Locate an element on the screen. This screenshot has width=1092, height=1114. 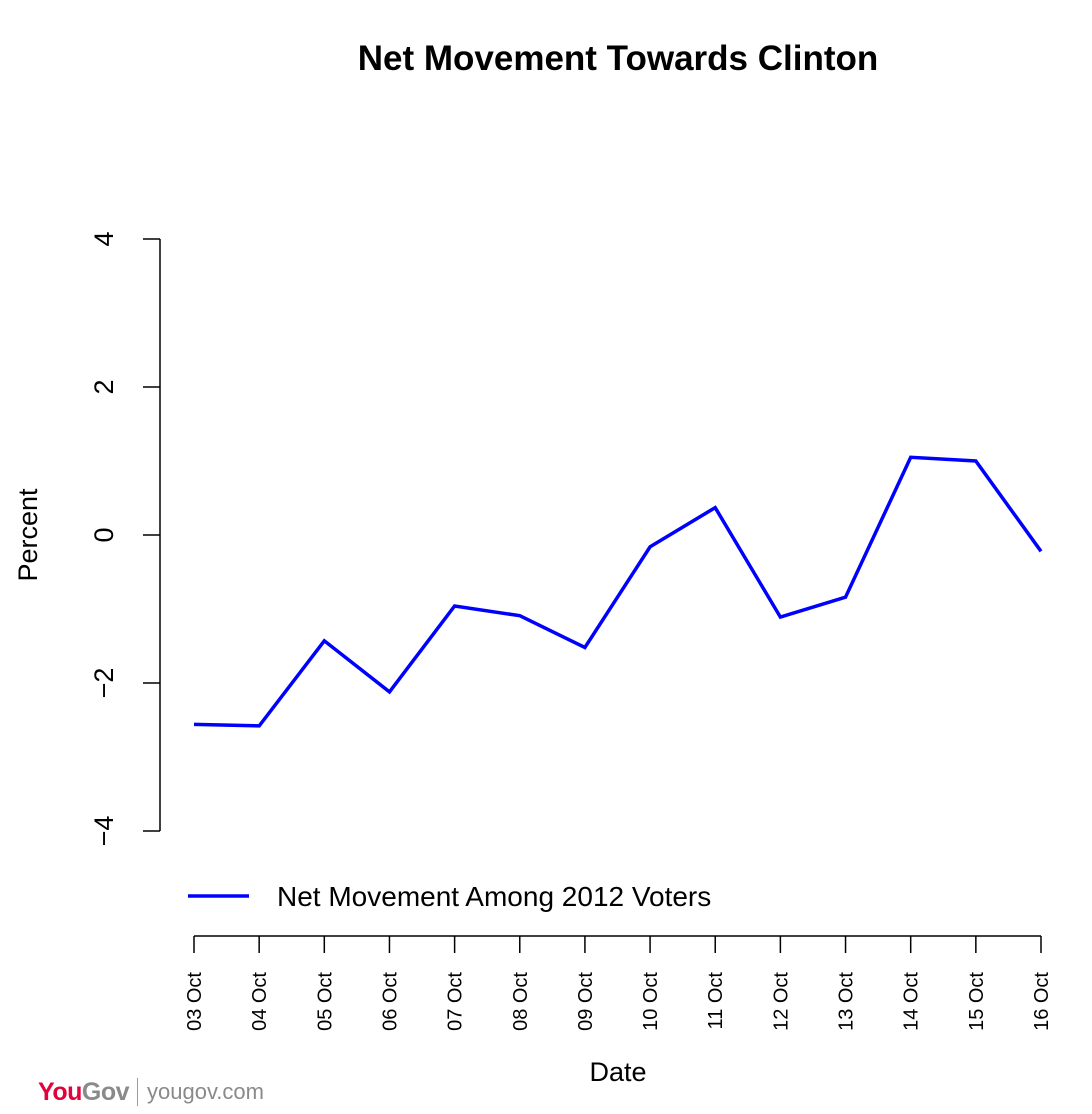
x-tick-label: 03 Oct is located at coordinates (195, 1001).